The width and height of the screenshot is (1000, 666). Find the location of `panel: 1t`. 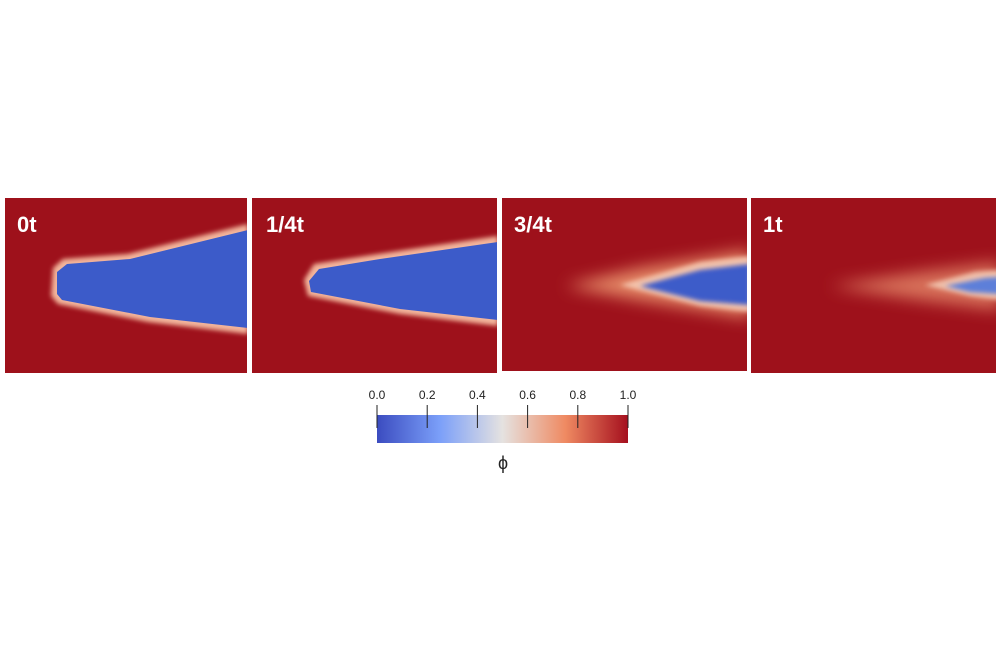

panel: 1t is located at coordinates (873, 285).